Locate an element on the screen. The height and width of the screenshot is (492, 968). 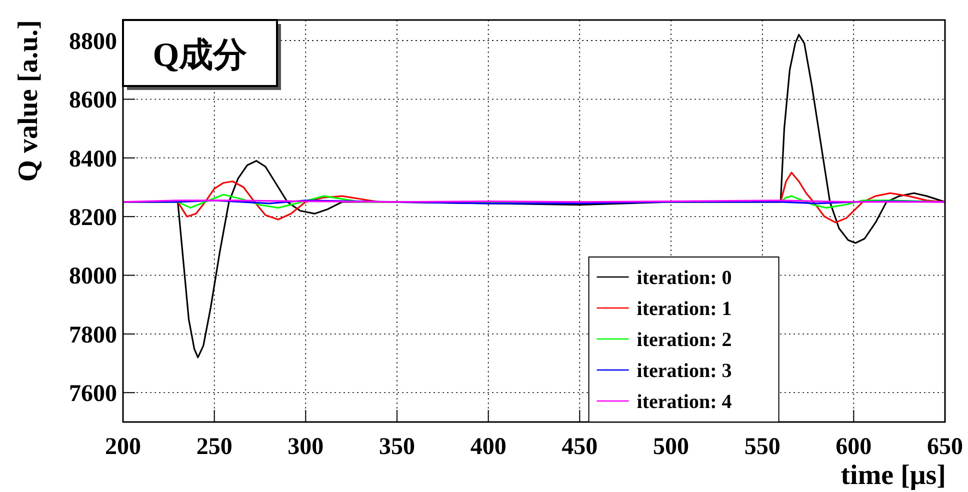
legend-label: iteration: 2 is located at coordinates (684, 340).